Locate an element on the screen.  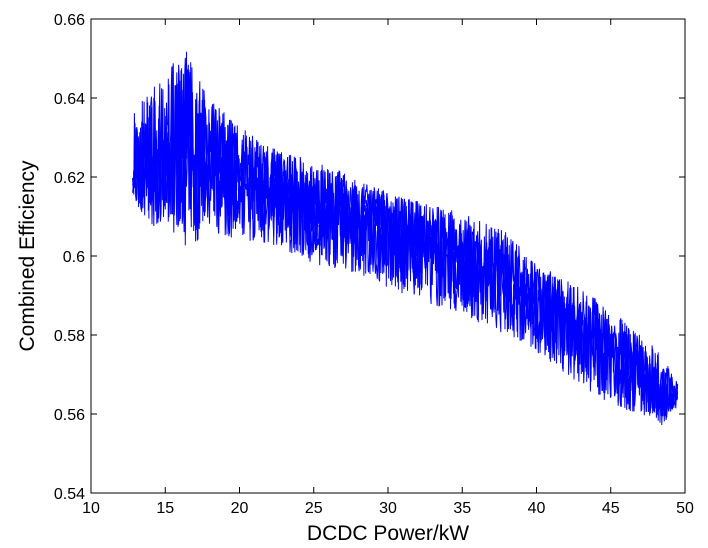
y-tick-label-2: 0.58 is located at coordinates (69, 336).